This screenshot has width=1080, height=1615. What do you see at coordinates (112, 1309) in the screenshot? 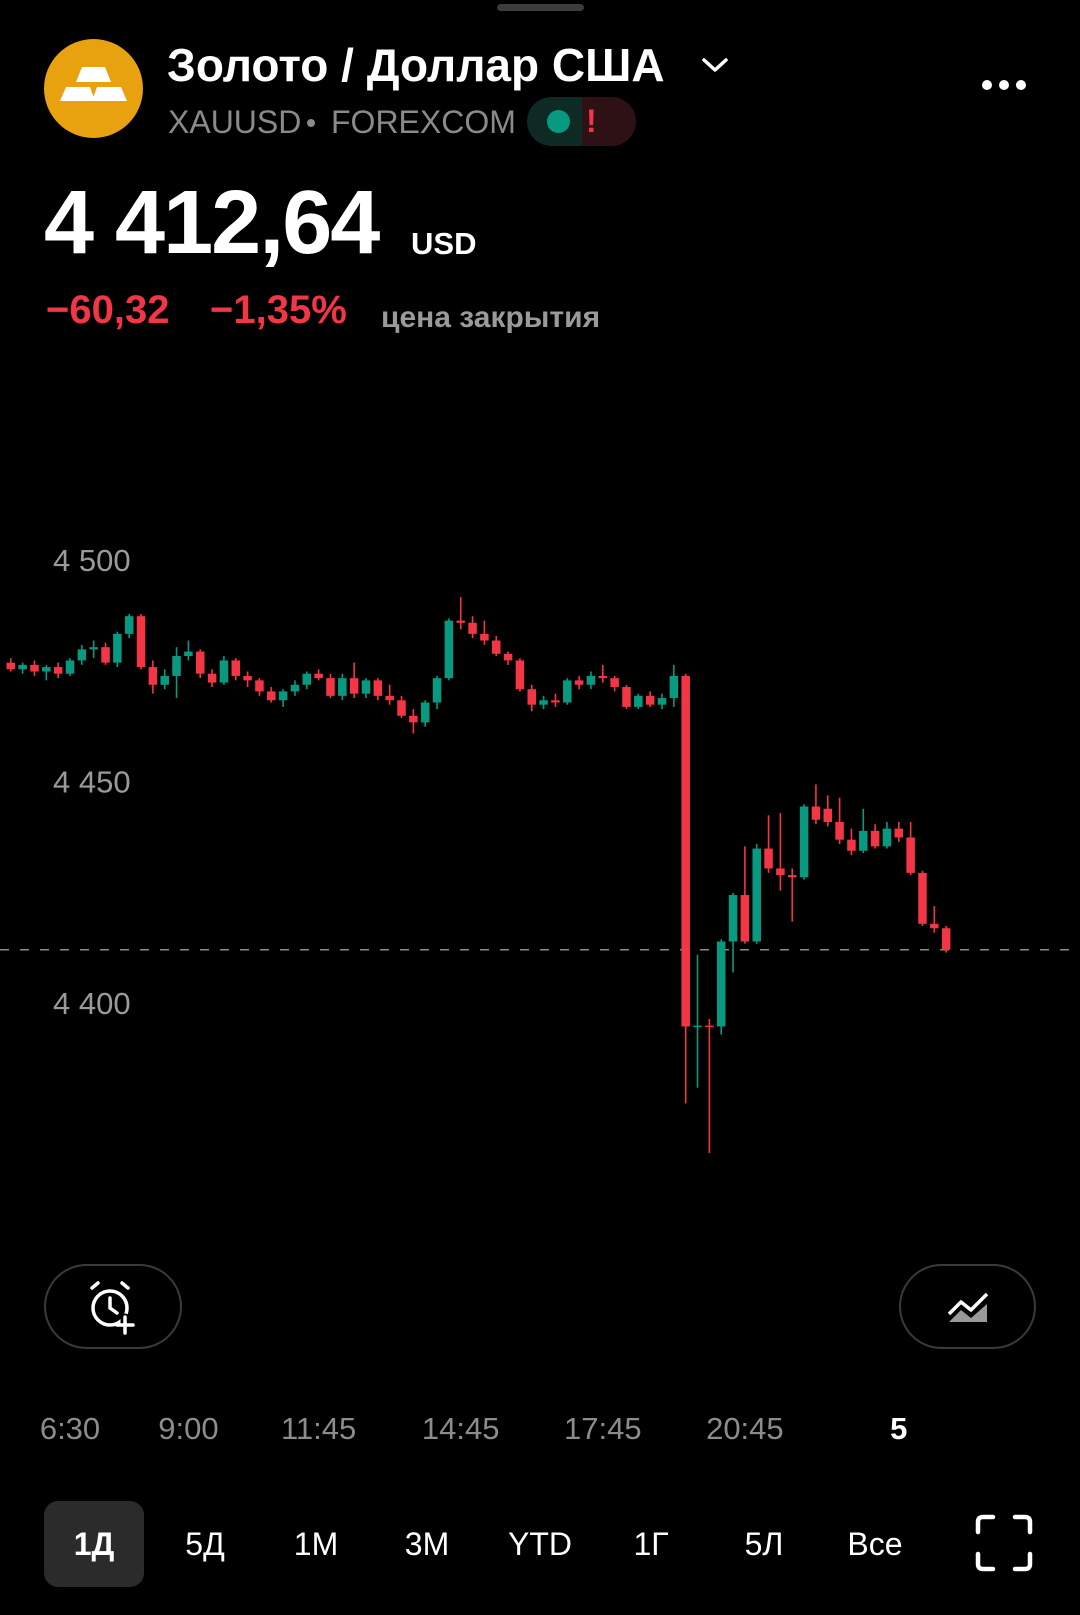
I see `alarm-icon` at bounding box center [112, 1309].